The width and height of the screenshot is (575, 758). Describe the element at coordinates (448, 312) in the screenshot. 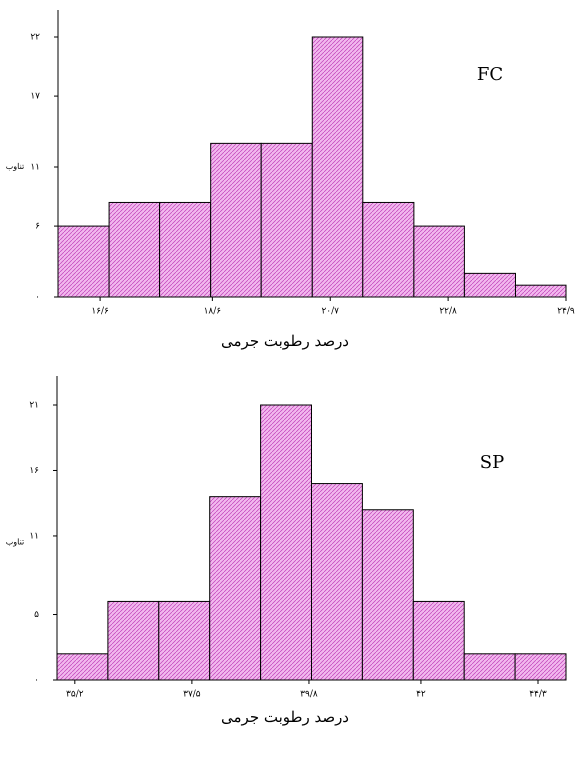

I see `x-tick-label: ۲۲/۸` at that location.